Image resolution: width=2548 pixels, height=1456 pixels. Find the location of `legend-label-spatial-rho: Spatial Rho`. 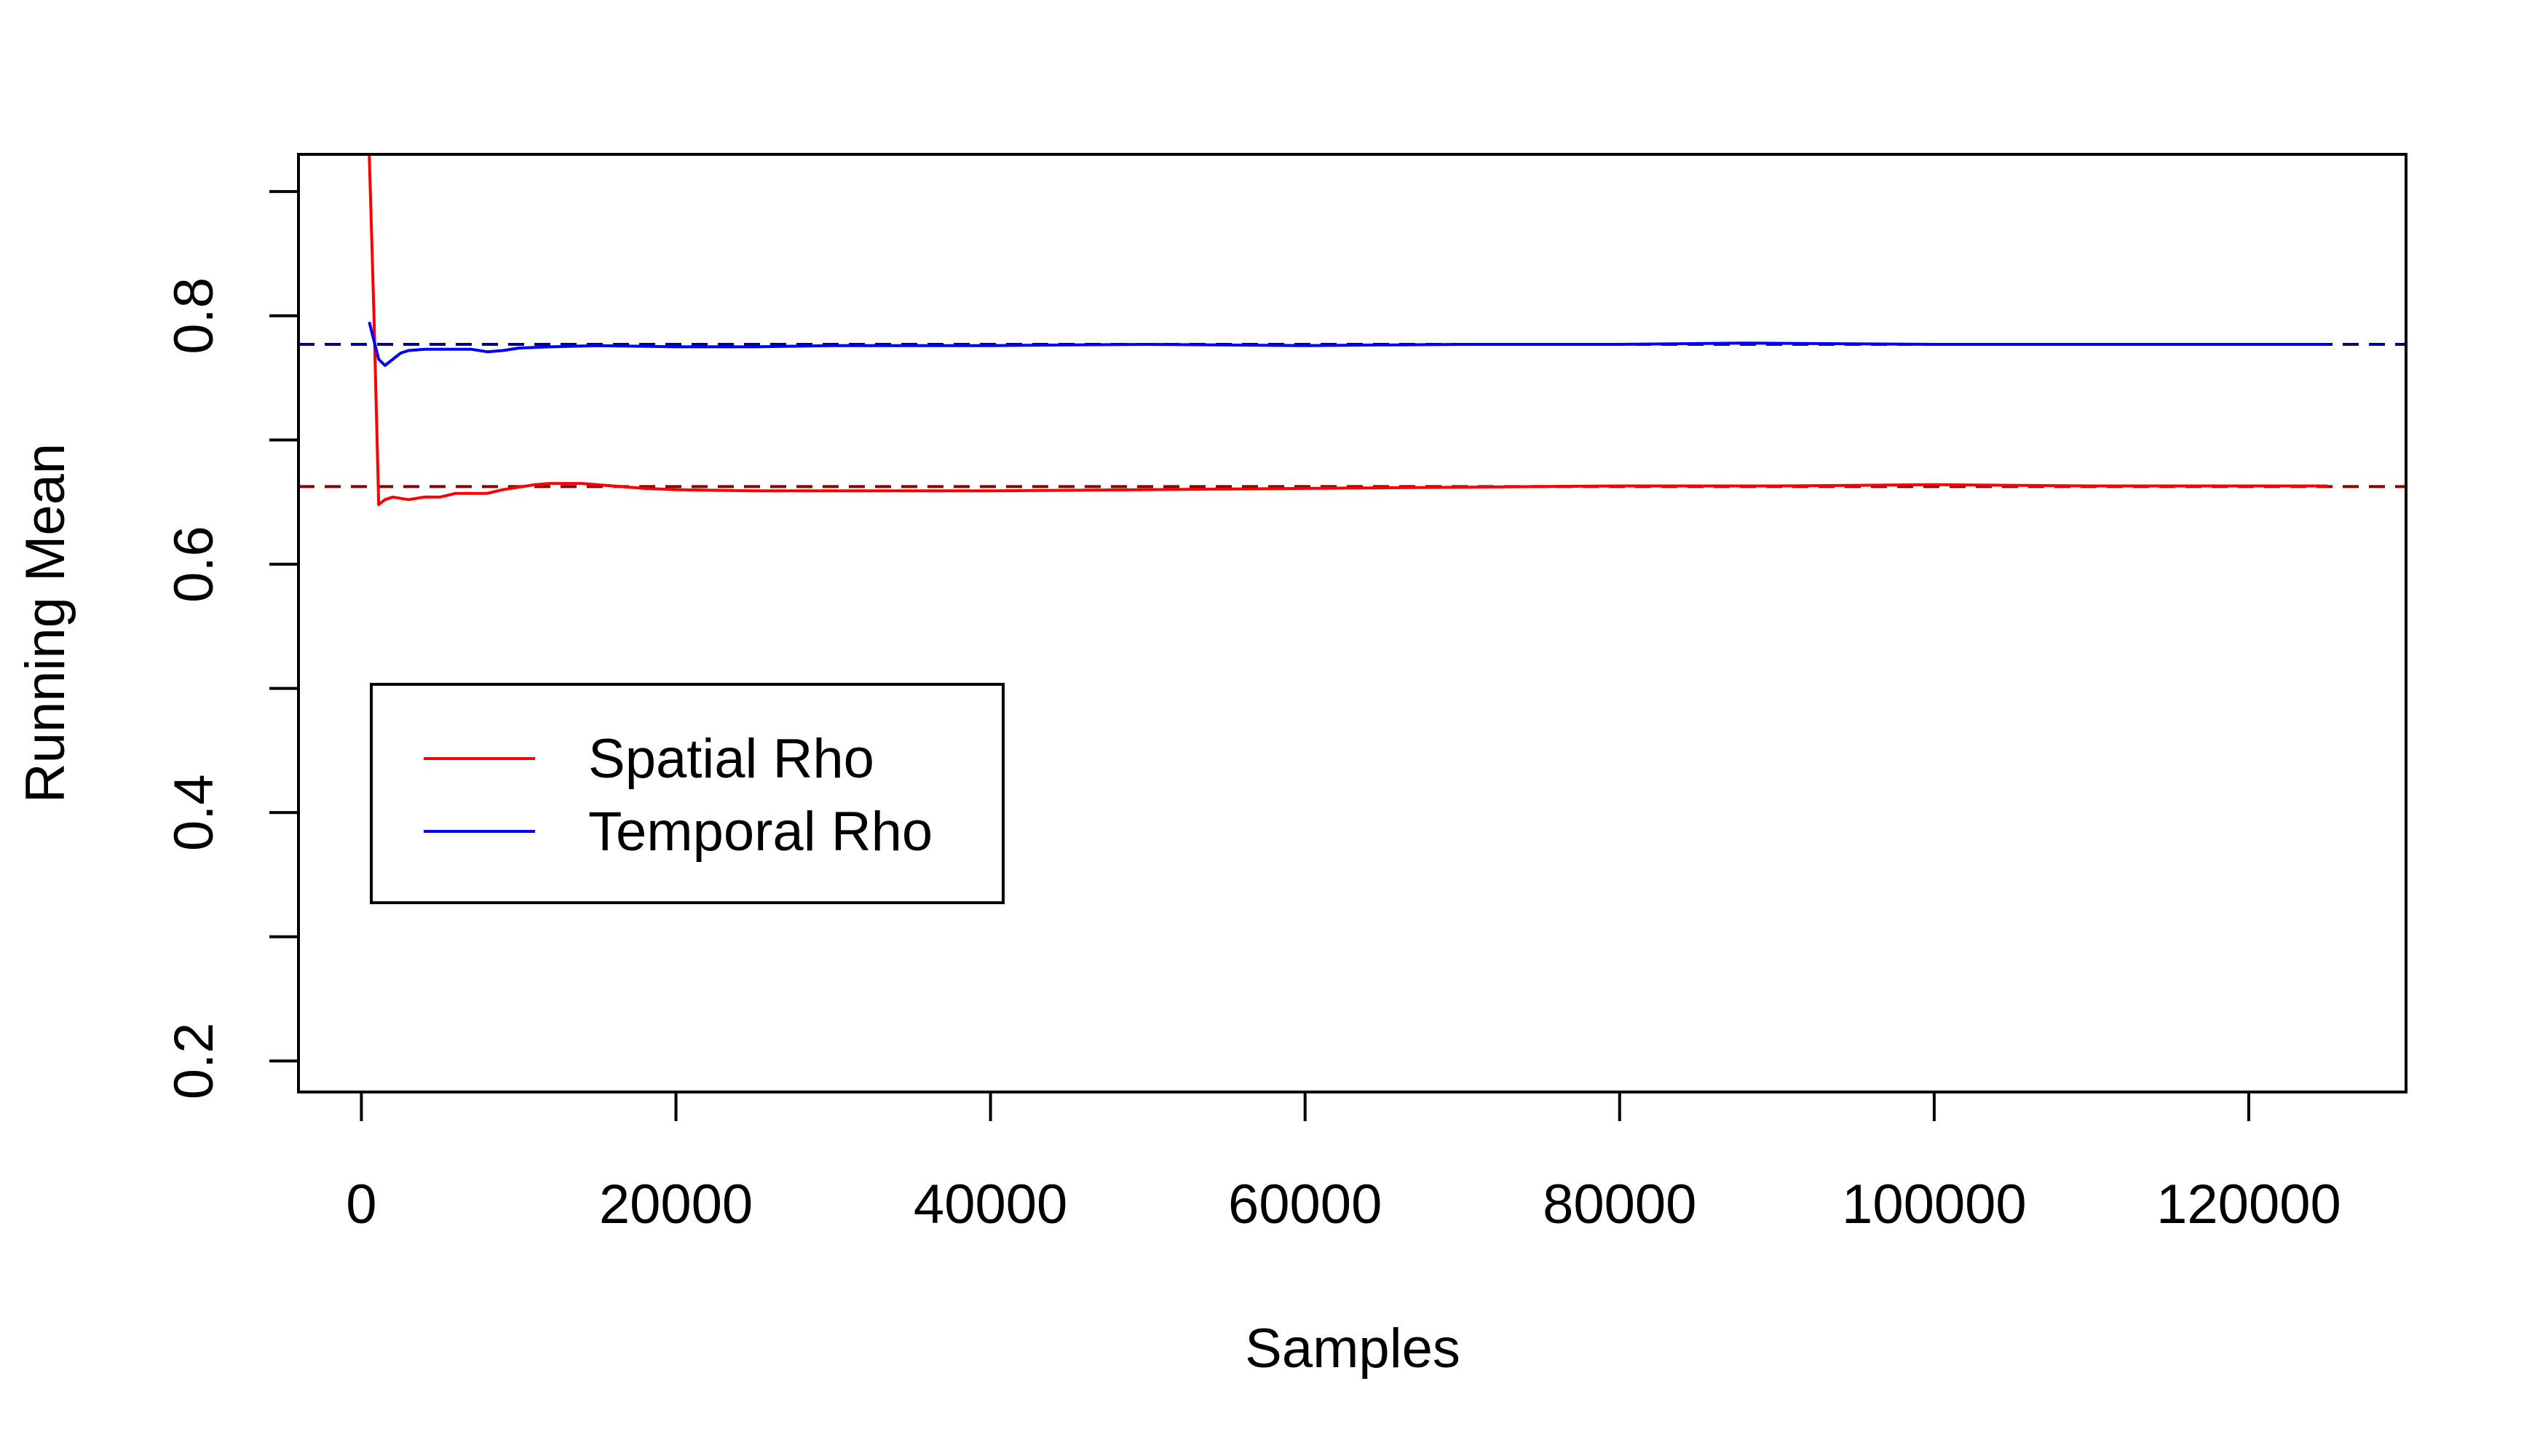

legend-label-spatial-rho: Spatial Rho is located at coordinates (731, 759).